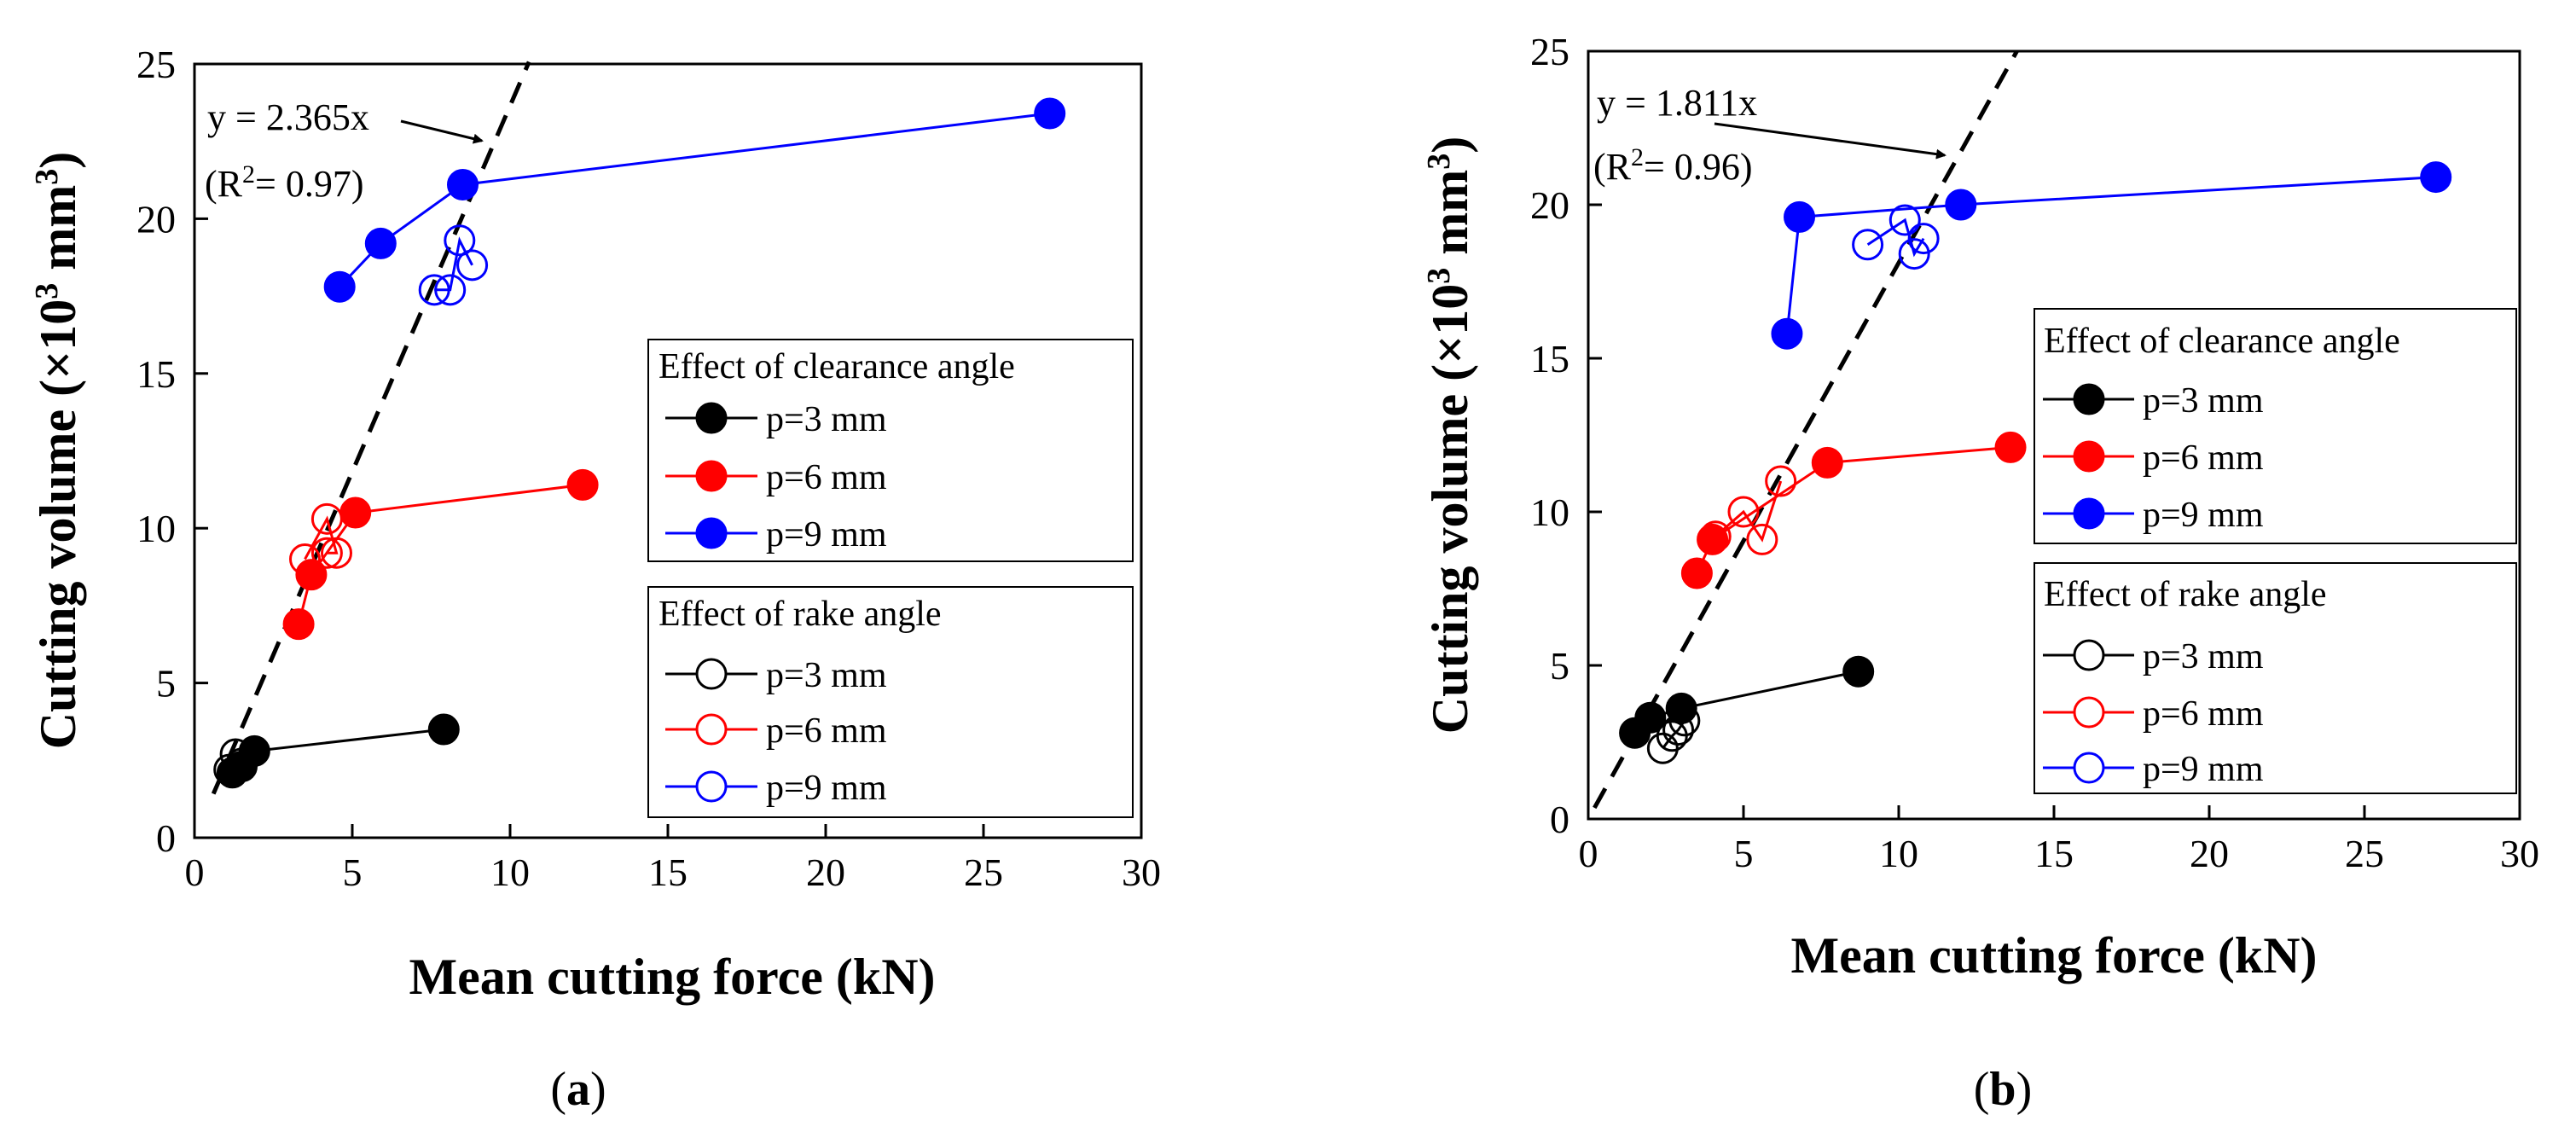  Describe the element at coordinates (442, 131) in the screenshot. I see `fit-arrow-a` at that location.